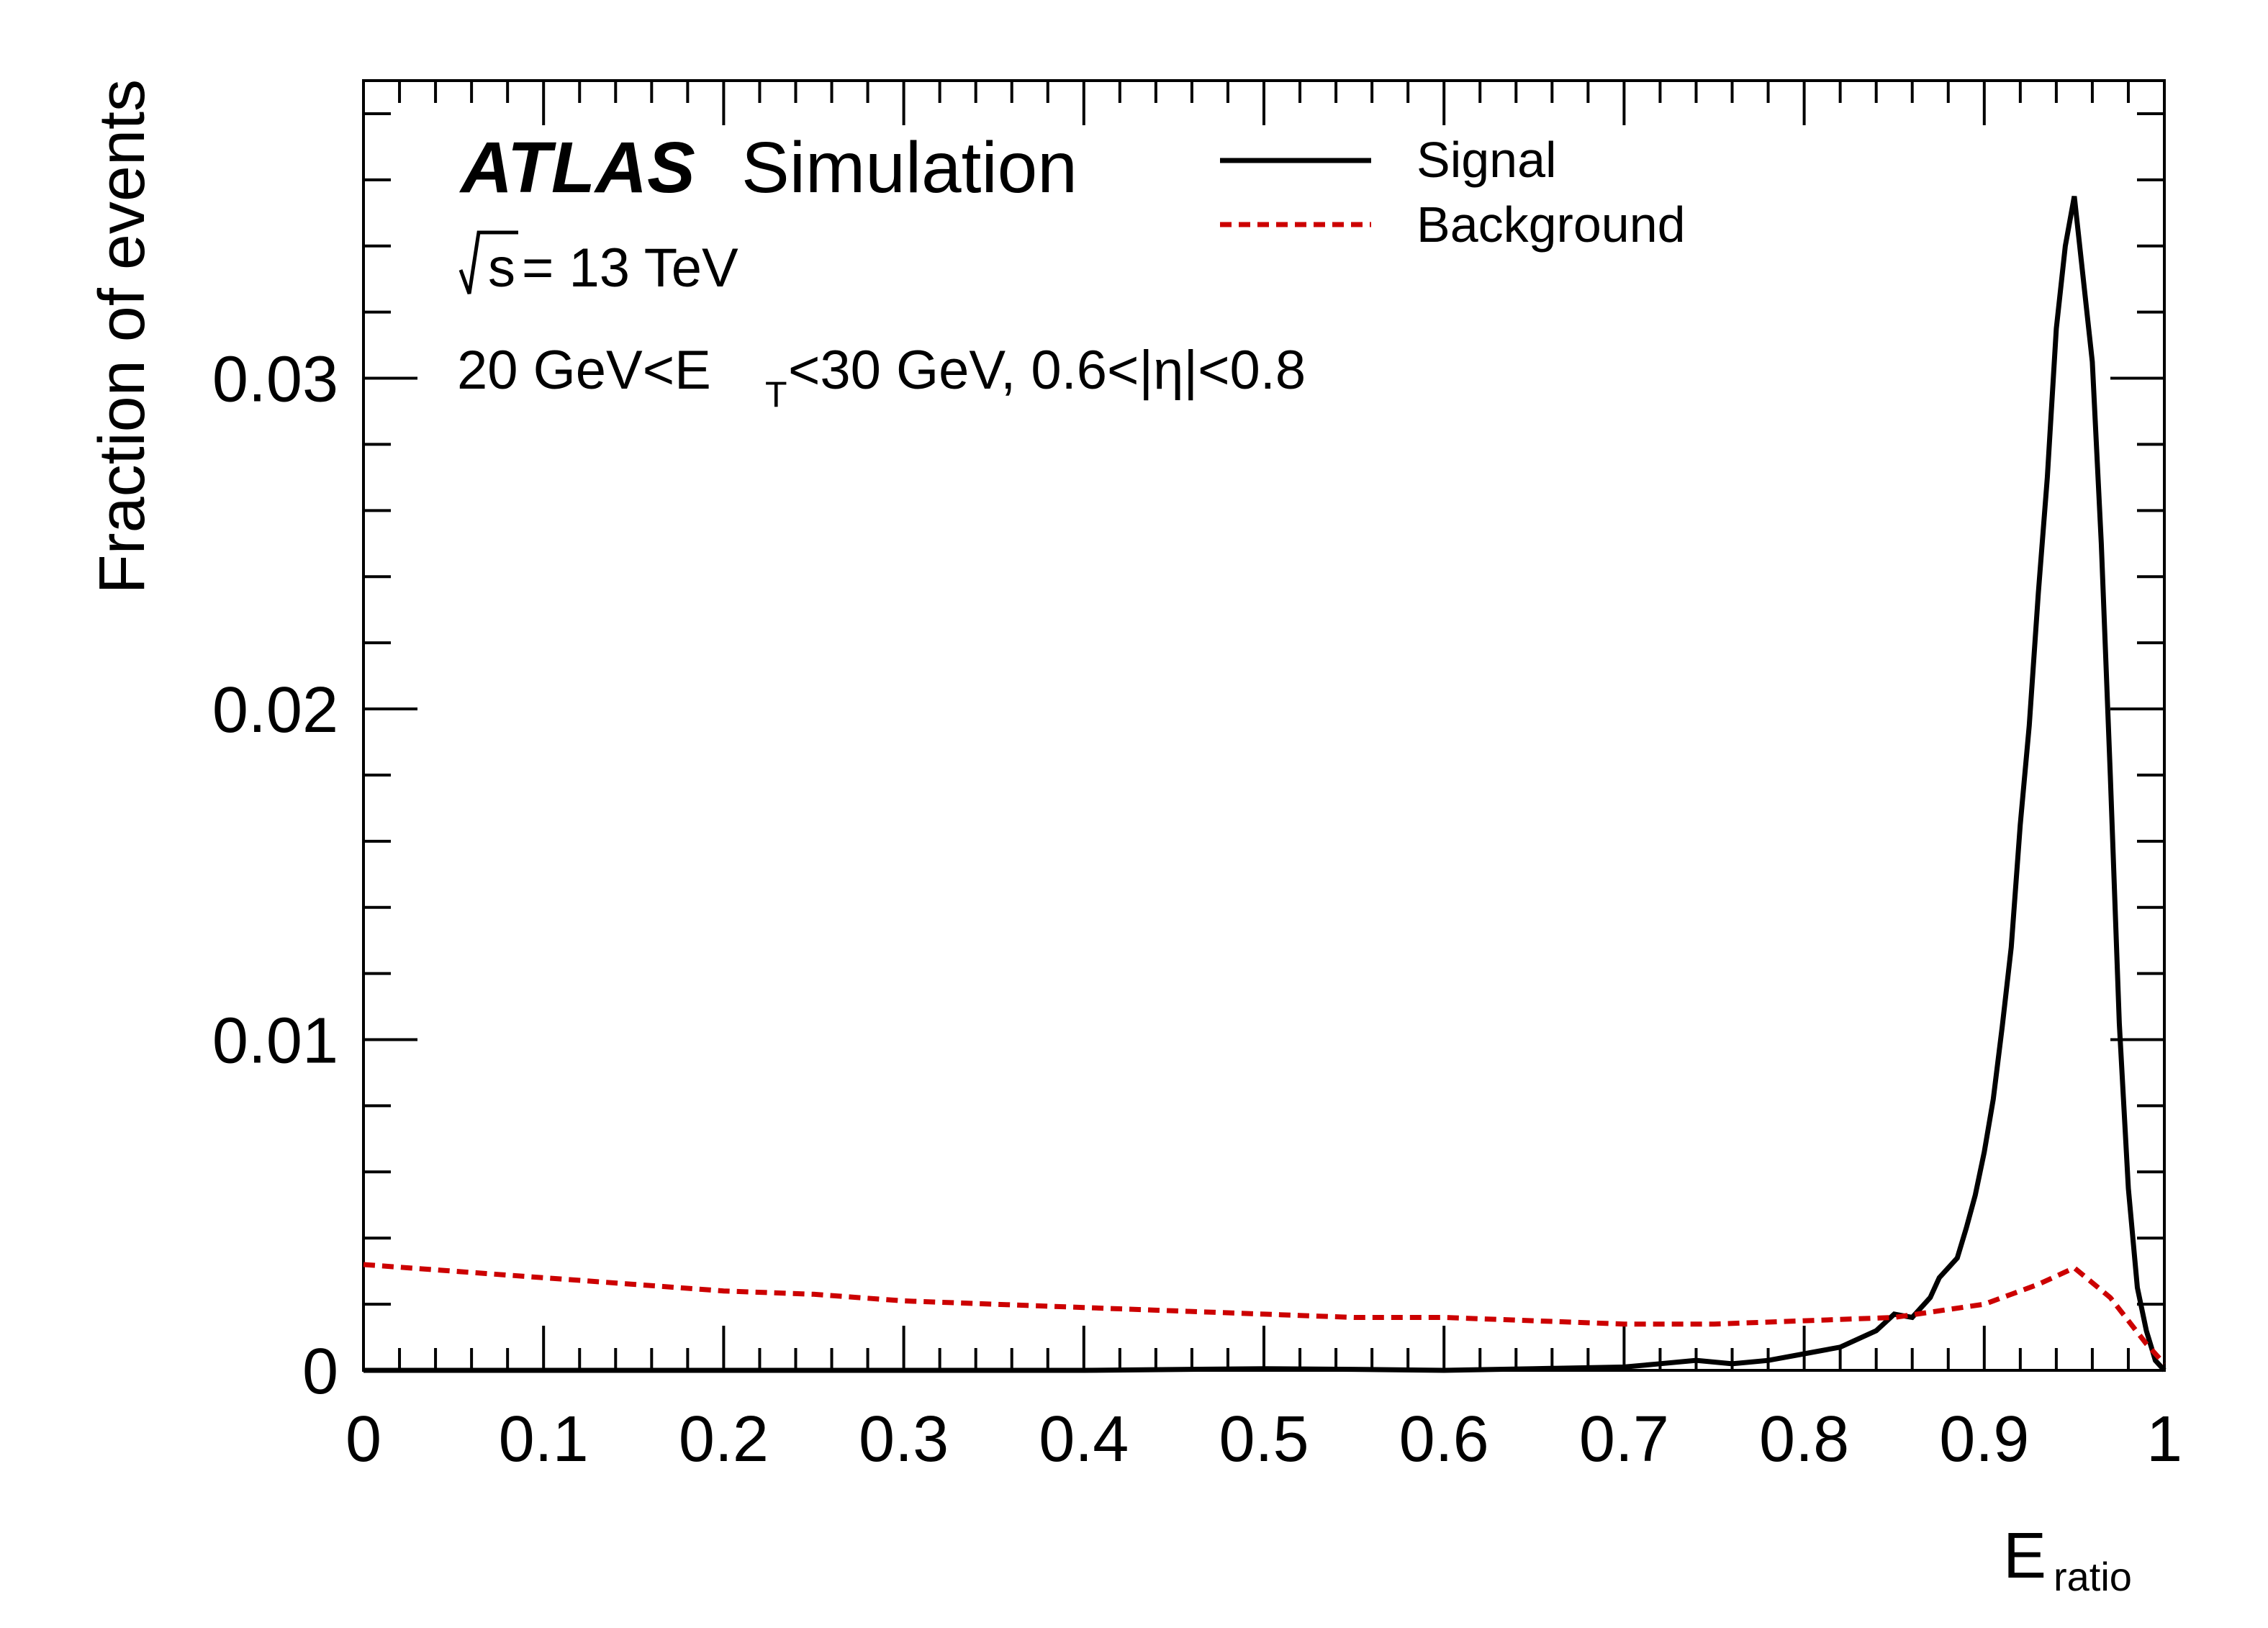 The image size is (2268, 1628). What do you see at coordinates (122, 336) in the screenshot?
I see `y-axis-title: Fraction of events` at bounding box center [122, 336].